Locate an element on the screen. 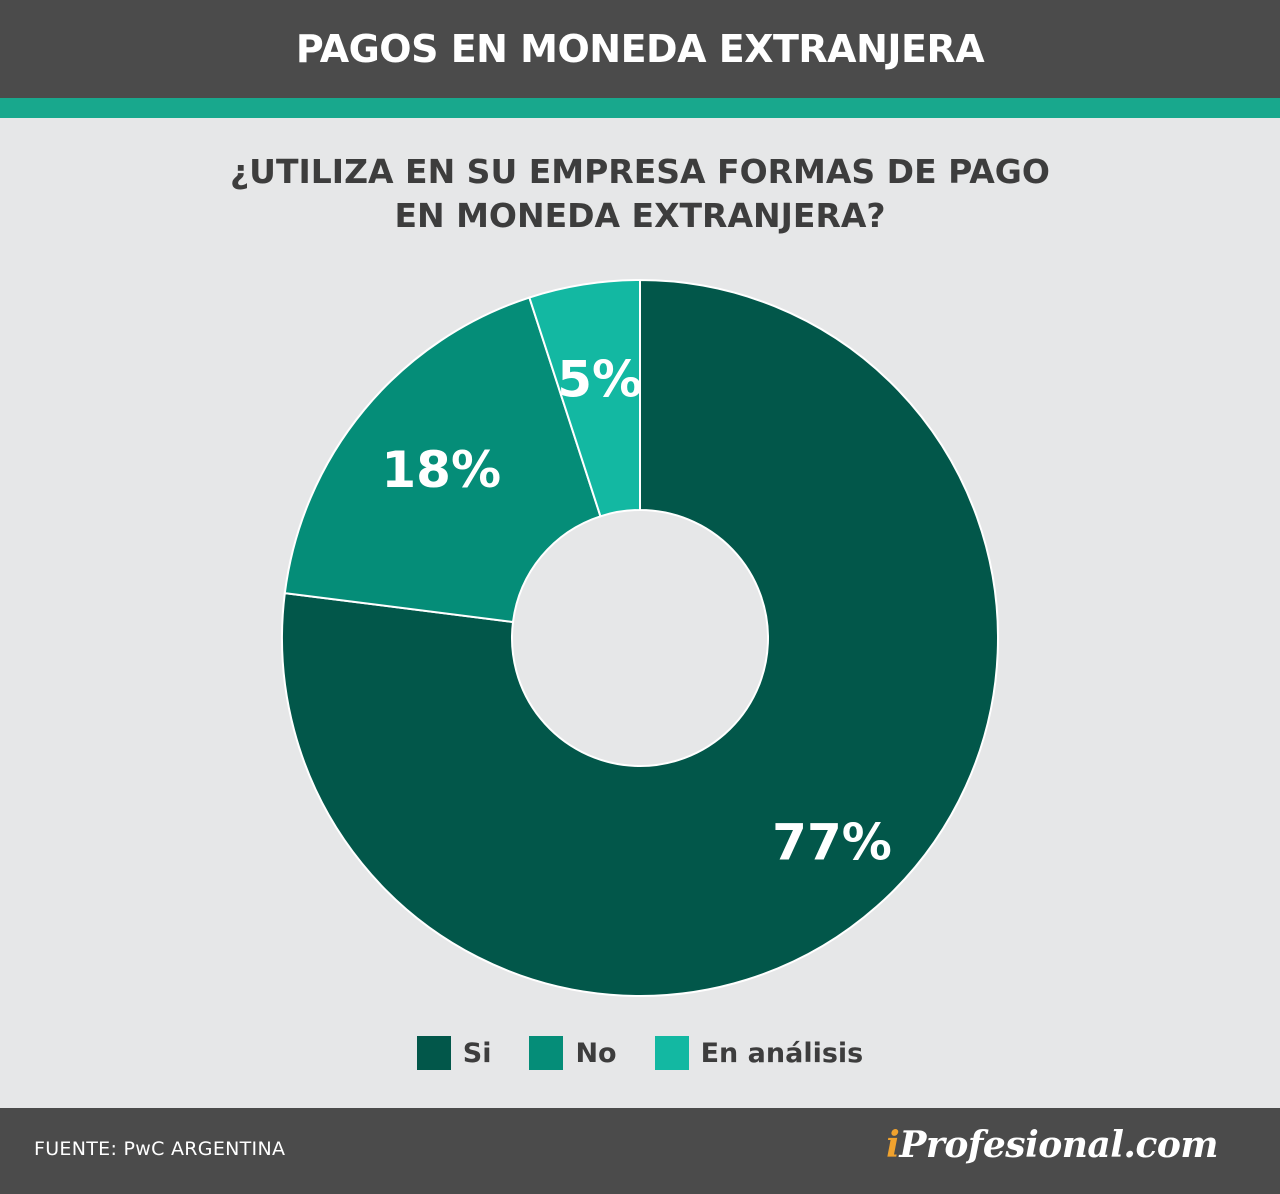 The image size is (1280, 1194). brand-logo-text: Profesional.com is located at coordinates (1058, 1145).